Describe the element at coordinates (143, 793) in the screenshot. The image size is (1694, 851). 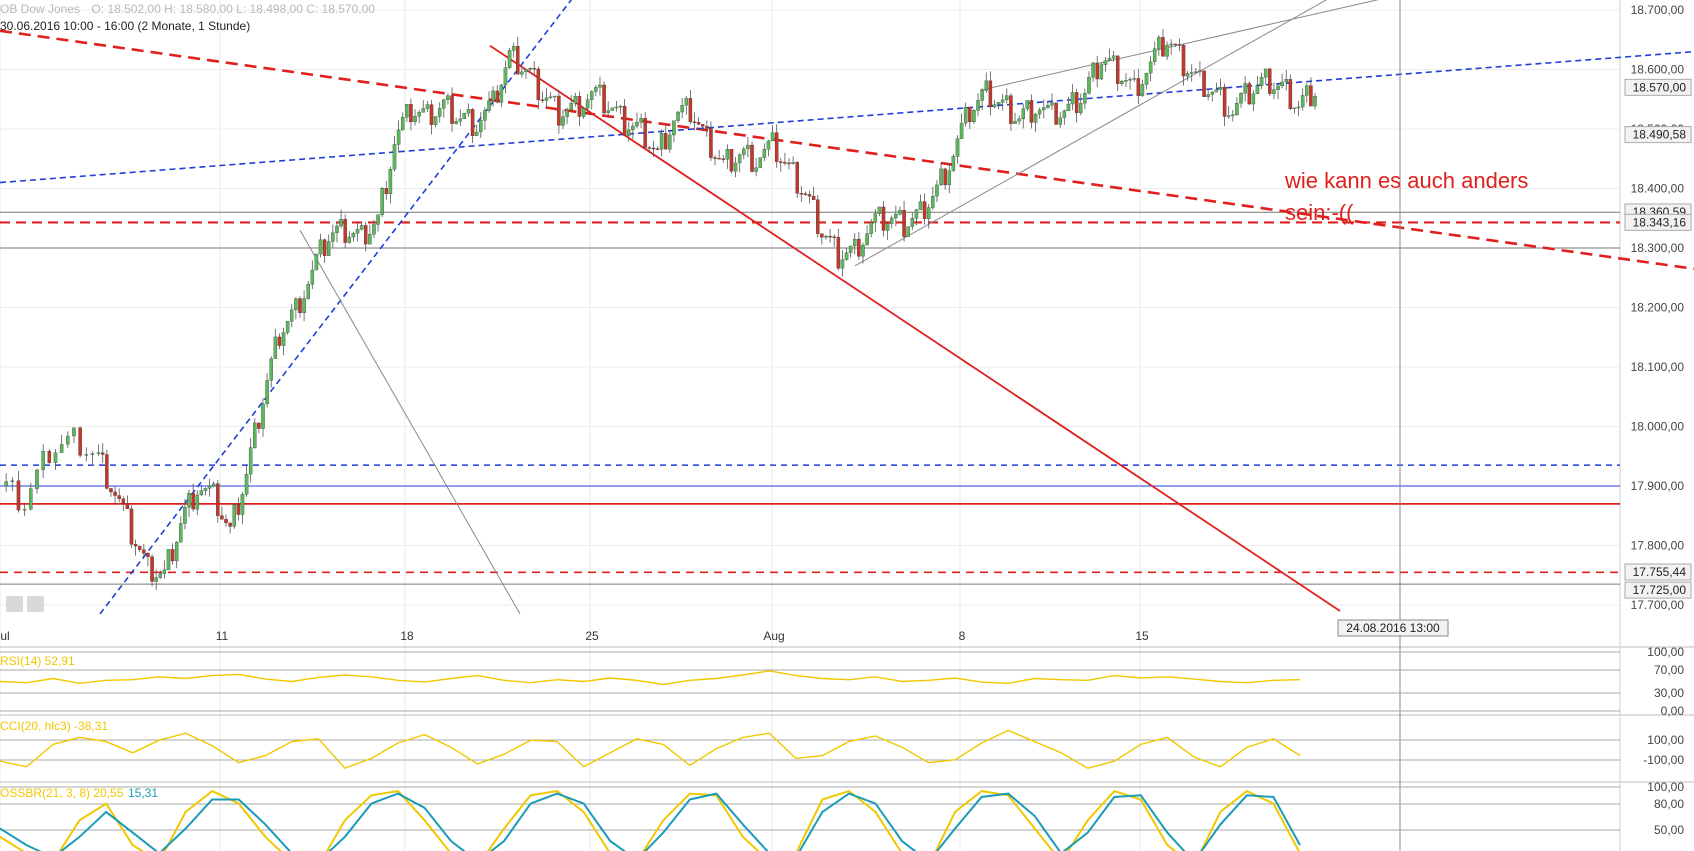
I see `stoch-d-value: 15,31` at that location.